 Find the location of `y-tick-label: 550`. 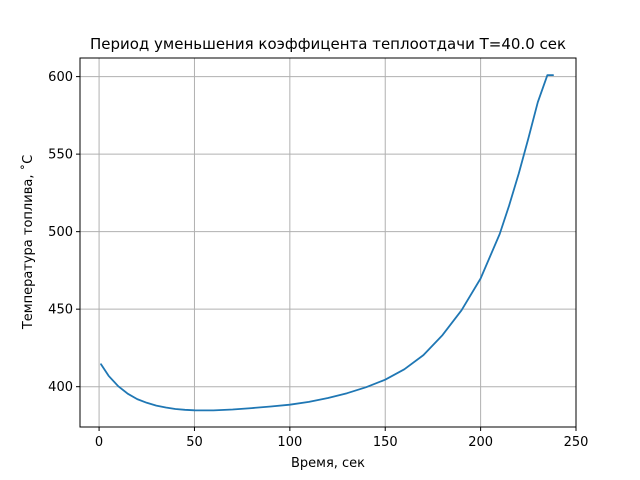

y-tick-label: 550 is located at coordinates (60, 155).